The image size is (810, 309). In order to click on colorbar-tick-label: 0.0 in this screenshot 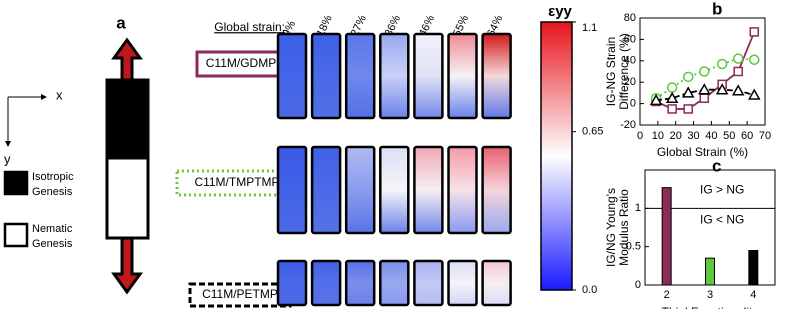, I will do `click(589, 290)`.